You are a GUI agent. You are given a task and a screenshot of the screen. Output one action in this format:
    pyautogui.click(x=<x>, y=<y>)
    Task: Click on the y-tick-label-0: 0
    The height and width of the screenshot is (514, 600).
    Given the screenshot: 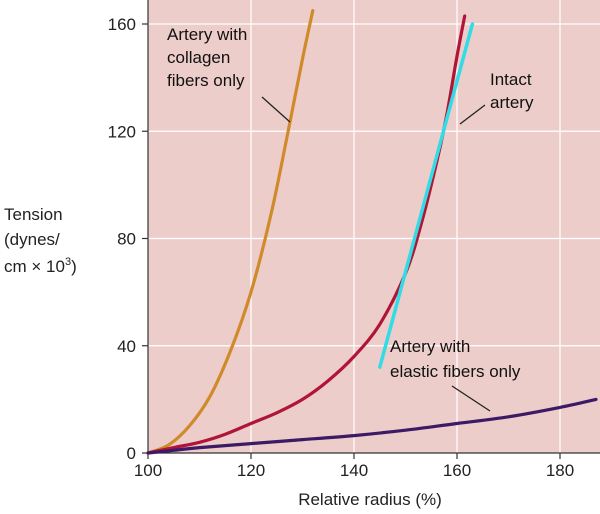 What is the action you would take?
    pyautogui.click(x=131, y=453)
    